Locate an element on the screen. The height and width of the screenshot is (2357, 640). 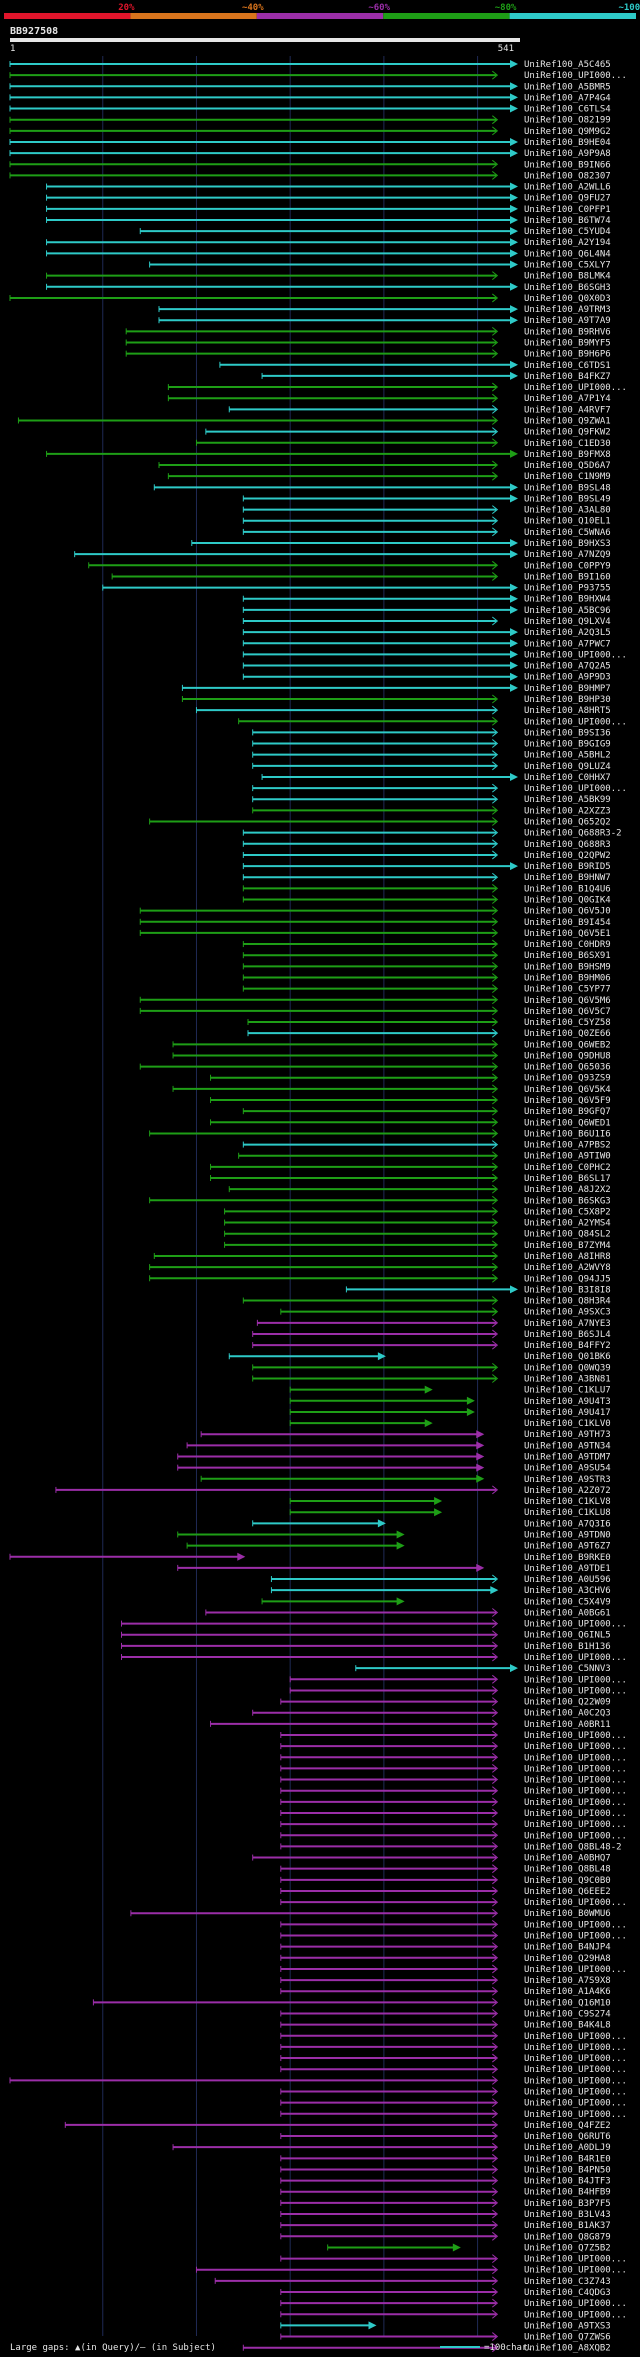
hit-row: UniRef100_Q22W09 is located at coordinates (445, 1702).